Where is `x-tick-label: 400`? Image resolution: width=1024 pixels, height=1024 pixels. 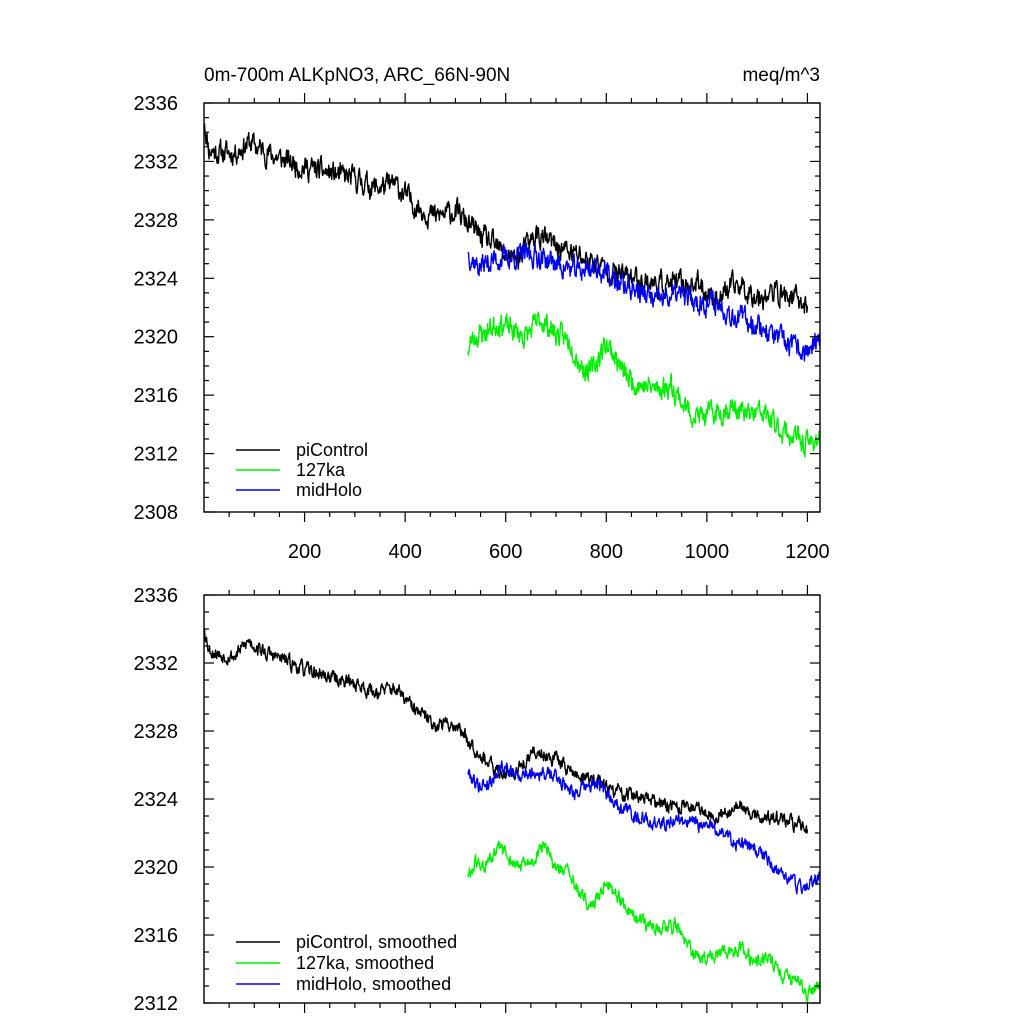
x-tick-label: 400 is located at coordinates (404, 552).